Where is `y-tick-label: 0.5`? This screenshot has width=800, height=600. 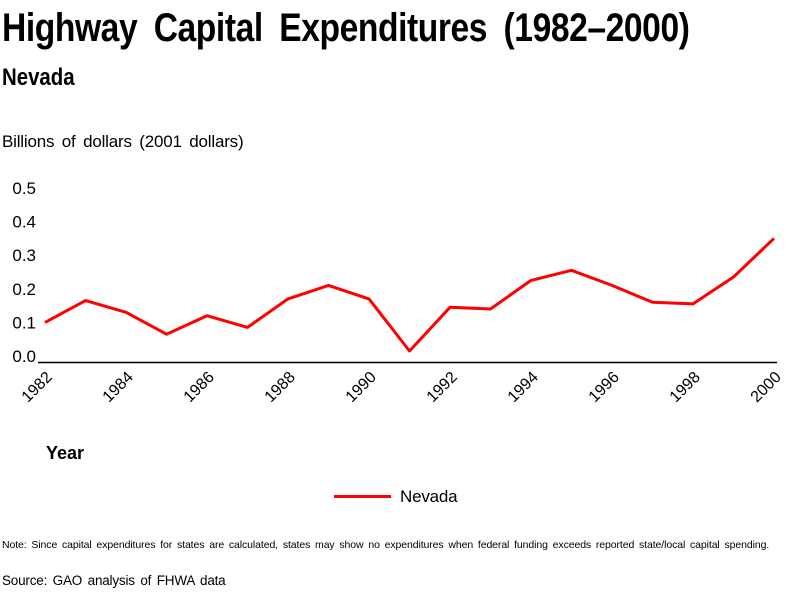 y-tick-label: 0.5 is located at coordinates (24, 188).